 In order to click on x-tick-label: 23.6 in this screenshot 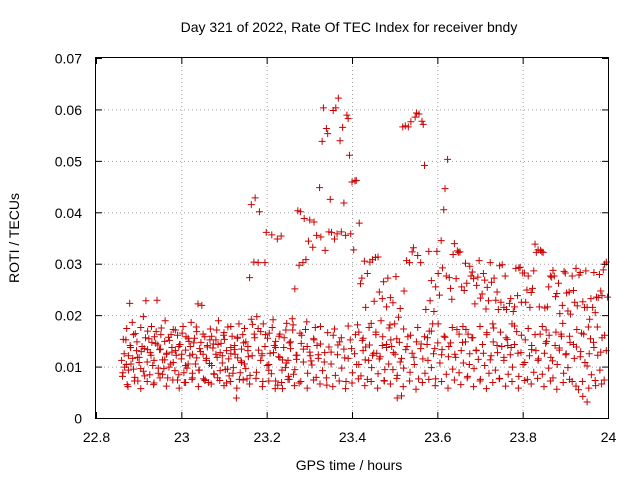, I will do `click(437, 437)`.